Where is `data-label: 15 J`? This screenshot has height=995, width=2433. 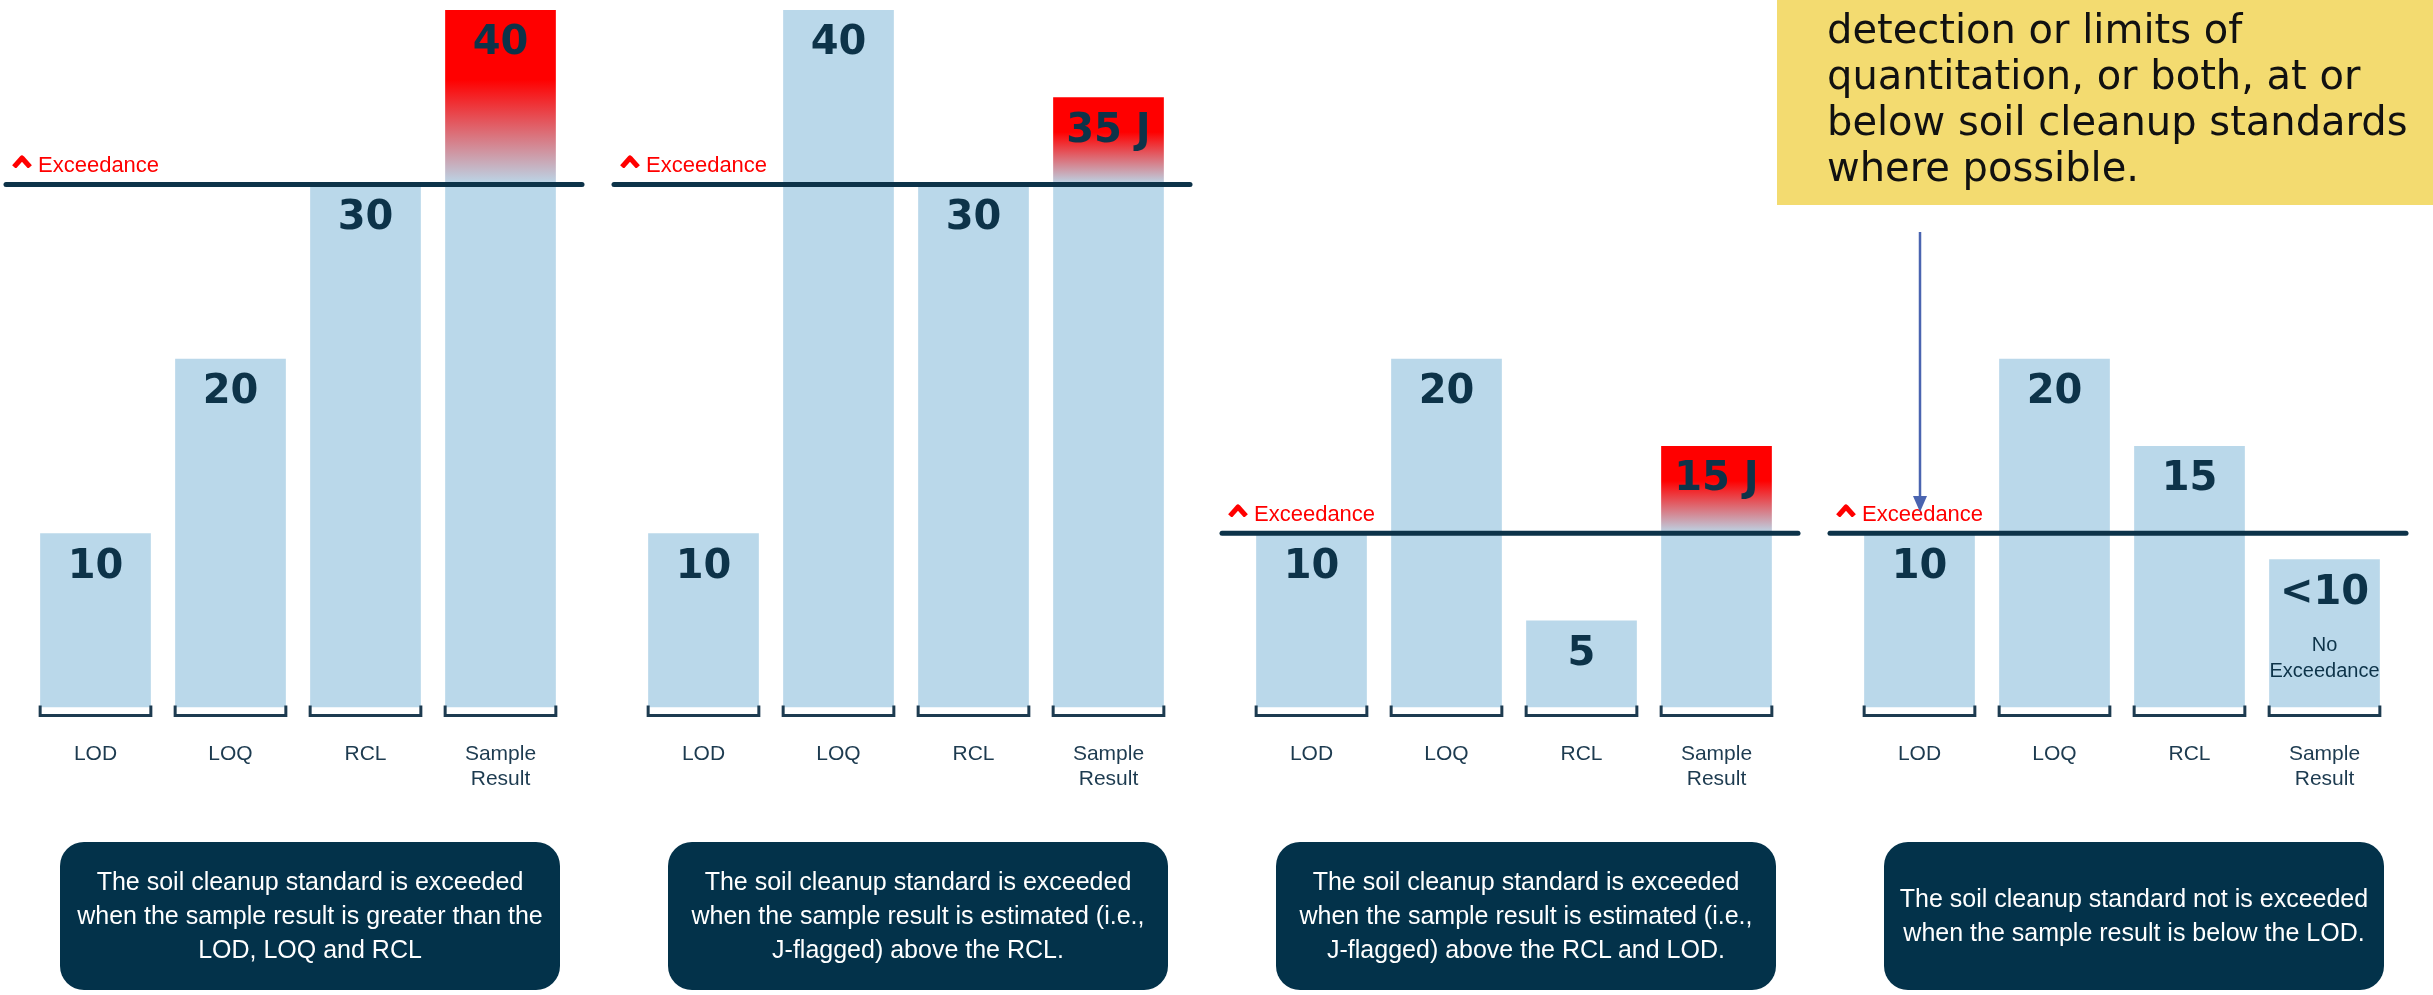
data-label: 15 J is located at coordinates (1716, 476).